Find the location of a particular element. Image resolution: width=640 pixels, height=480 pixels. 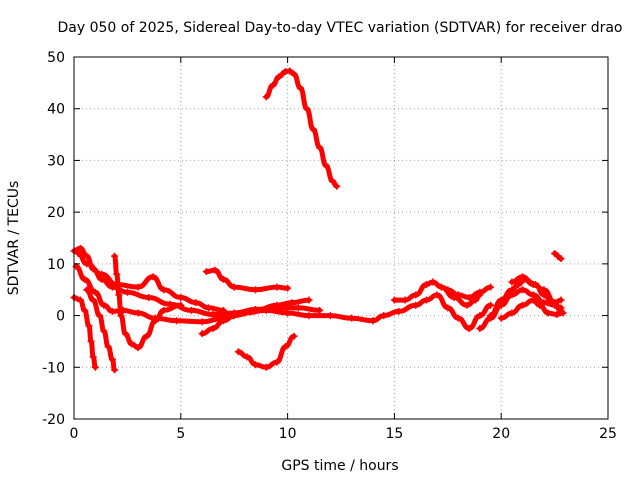

y-tick-label: 40 is located at coordinates (56, 110).